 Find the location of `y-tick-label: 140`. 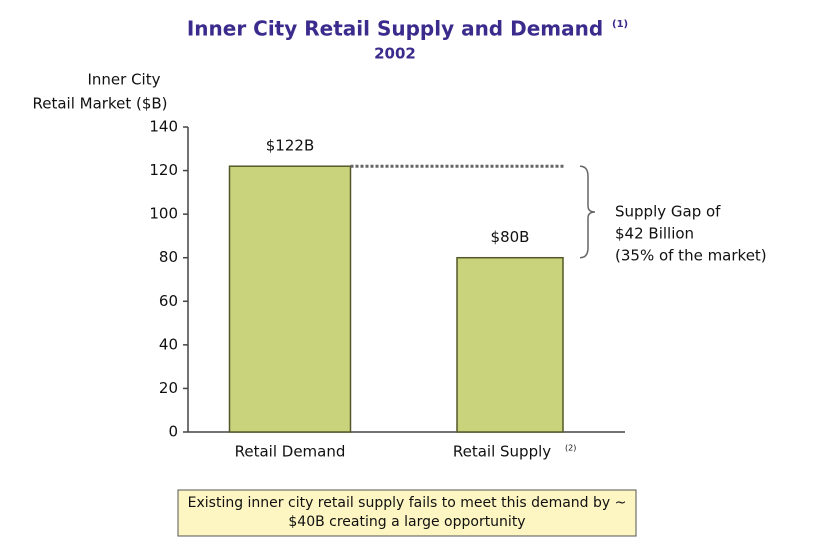

y-tick-label: 140 is located at coordinates (163, 127).